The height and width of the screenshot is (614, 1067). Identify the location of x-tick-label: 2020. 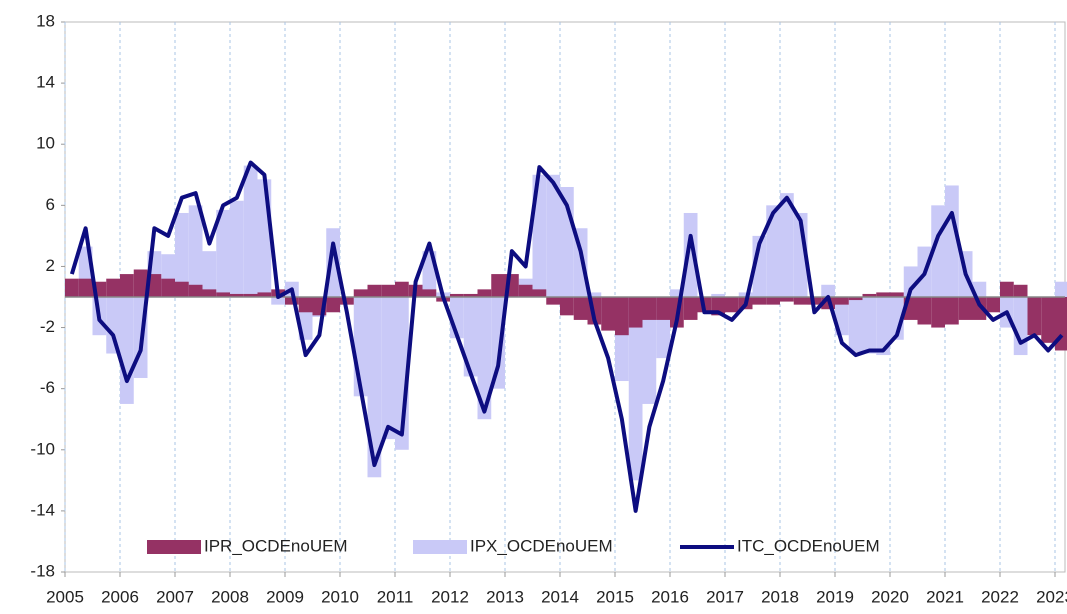
(890, 596).